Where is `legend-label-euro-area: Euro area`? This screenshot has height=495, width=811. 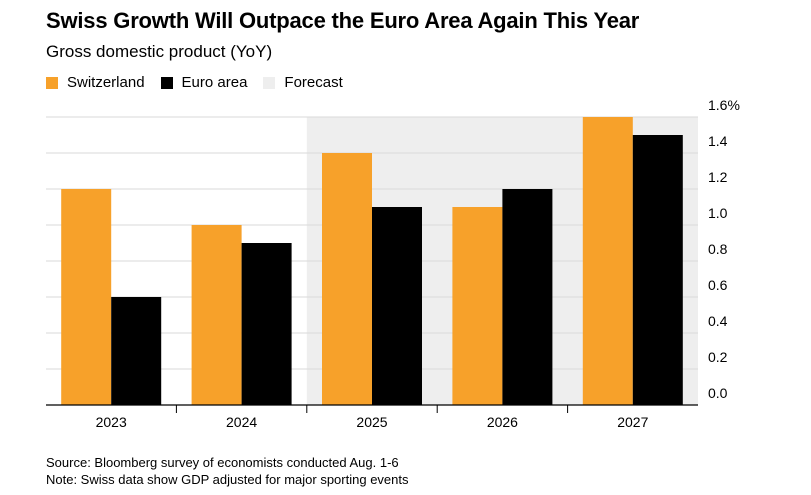 legend-label-euro-area: Euro area is located at coordinates (214, 82).